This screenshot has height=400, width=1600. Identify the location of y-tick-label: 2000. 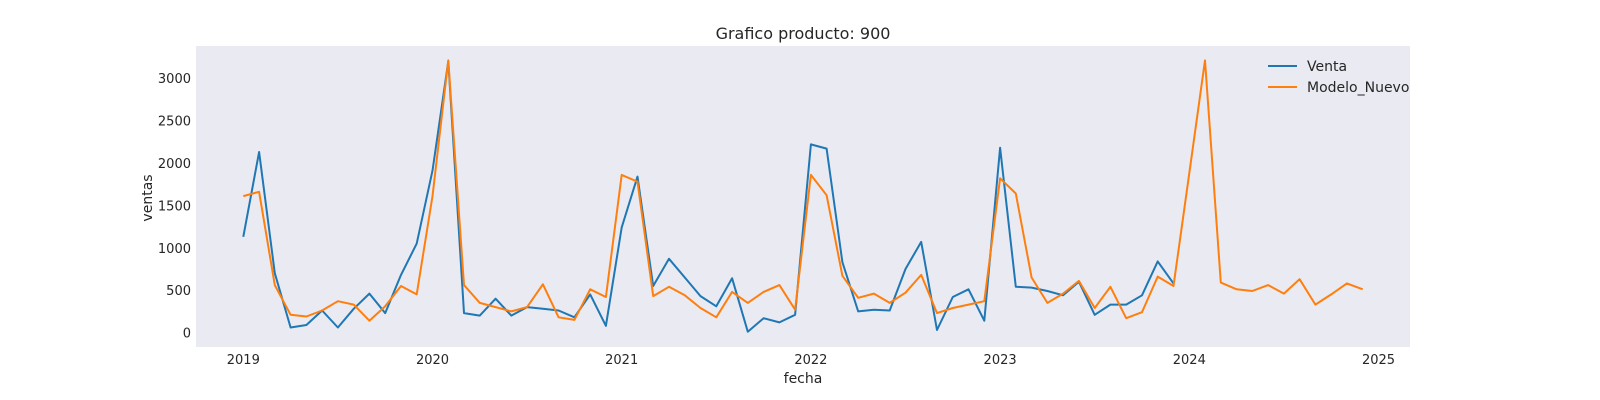
(174, 164).